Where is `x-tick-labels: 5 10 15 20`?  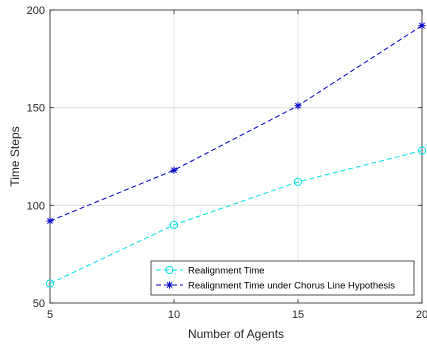 x-tick-labels: 5 10 15 20 is located at coordinates (237, 315).